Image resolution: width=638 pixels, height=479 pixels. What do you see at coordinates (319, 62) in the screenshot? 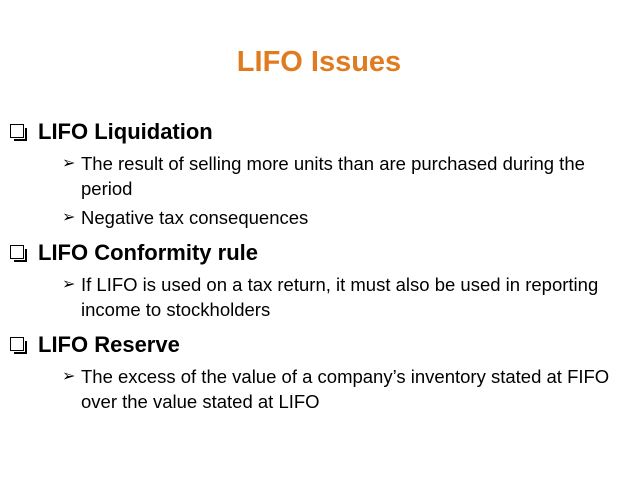
I see `slide-title: LIFO Issues` at bounding box center [319, 62].